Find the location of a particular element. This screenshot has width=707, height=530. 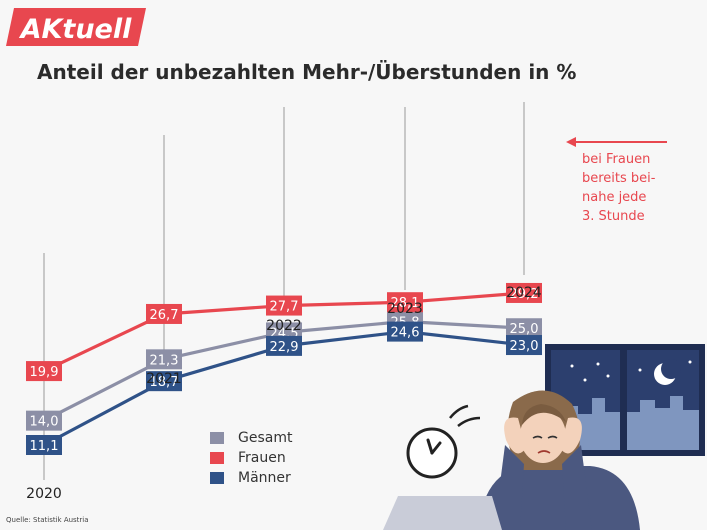

legend-item-maenner: Männer is located at coordinates (251, 478).